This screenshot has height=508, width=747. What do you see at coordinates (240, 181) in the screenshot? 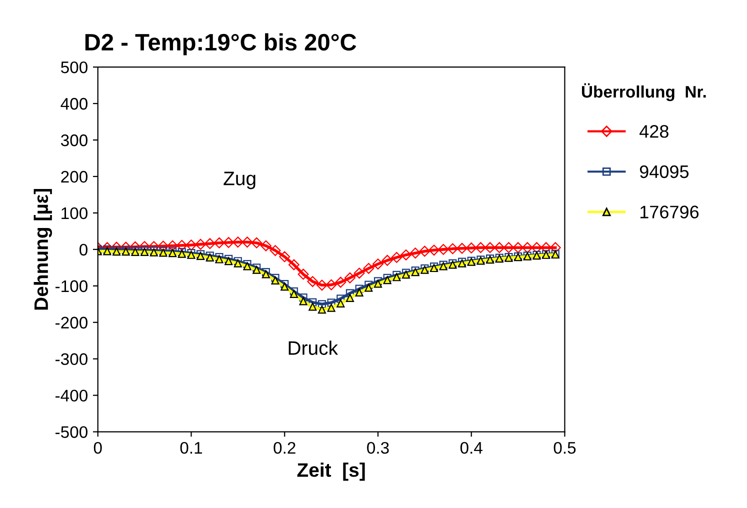
I see `annotation: Zug` at bounding box center [240, 181].